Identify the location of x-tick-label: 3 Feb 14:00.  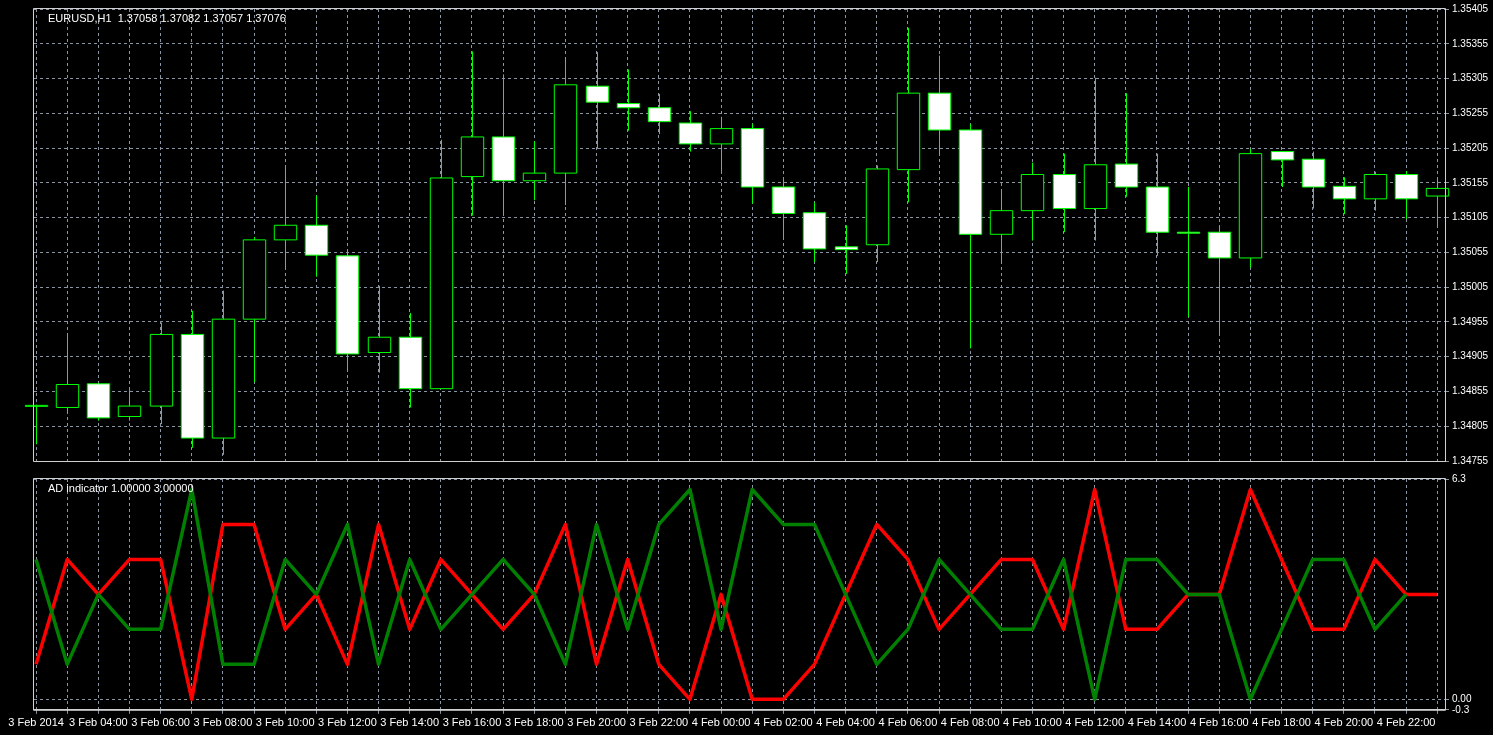
(410, 722).